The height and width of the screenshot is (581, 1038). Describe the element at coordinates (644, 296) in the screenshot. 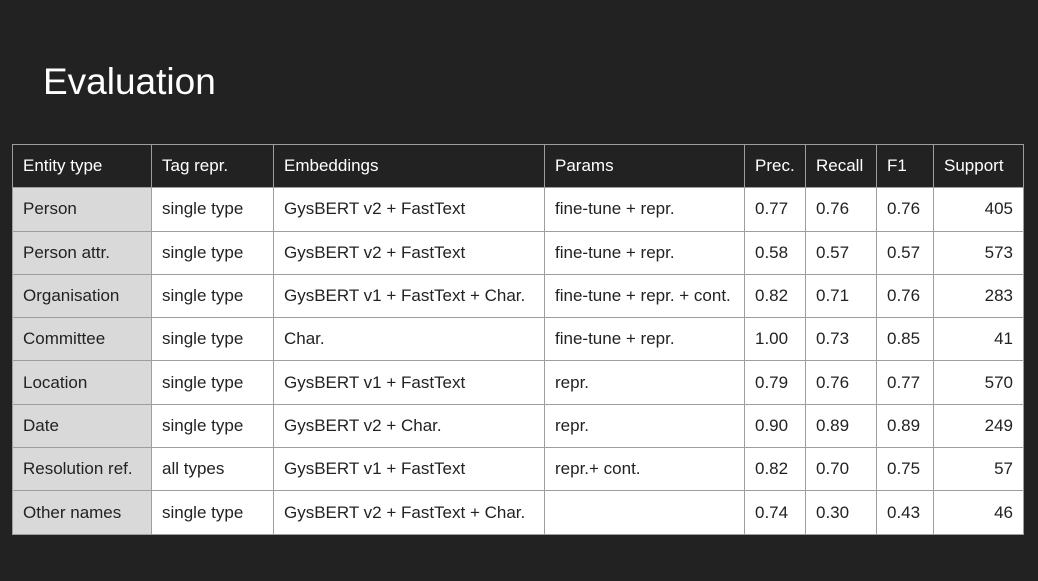

I see `cell-params: fine-tune + repr. + cont.` at that location.